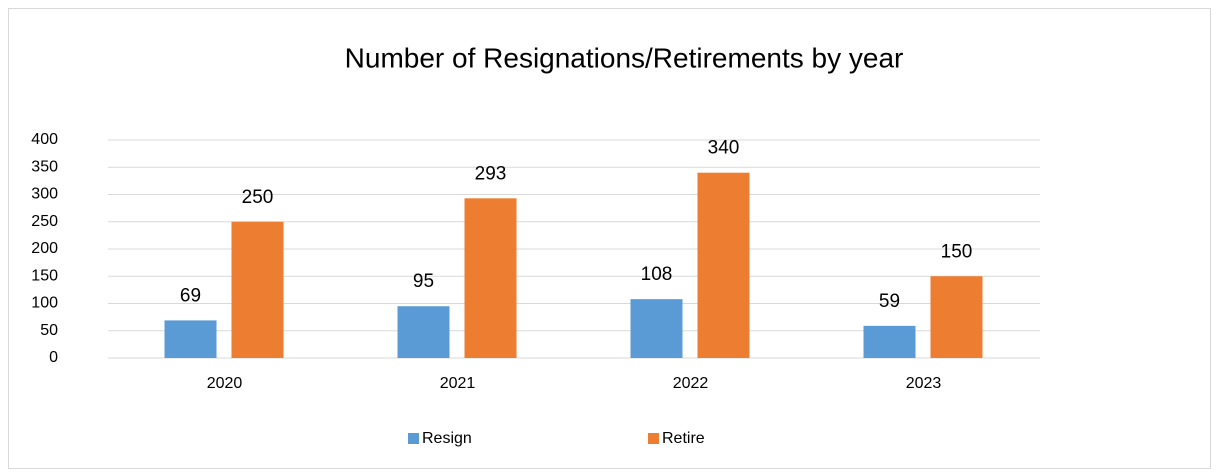 The width and height of the screenshot is (1220, 475). What do you see at coordinates (447, 438) in the screenshot?
I see `legend-label: Resign` at bounding box center [447, 438].